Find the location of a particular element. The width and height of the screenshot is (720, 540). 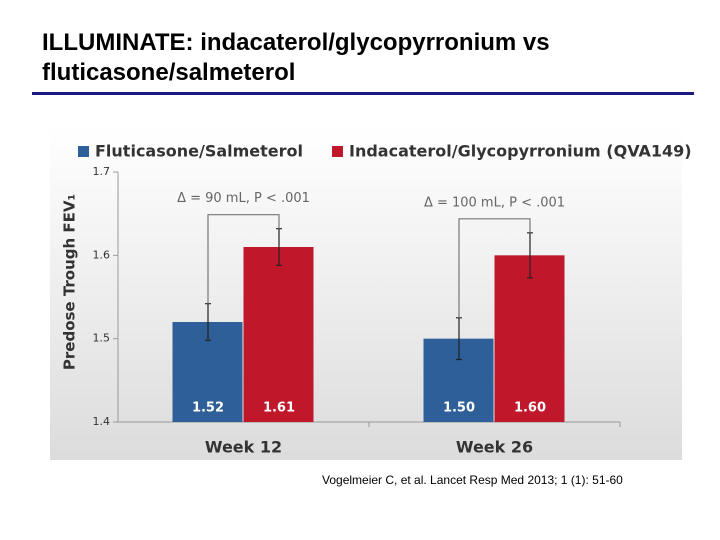

y-axis-label: Predose Trough FEV₁ is located at coordinates (70, 282).